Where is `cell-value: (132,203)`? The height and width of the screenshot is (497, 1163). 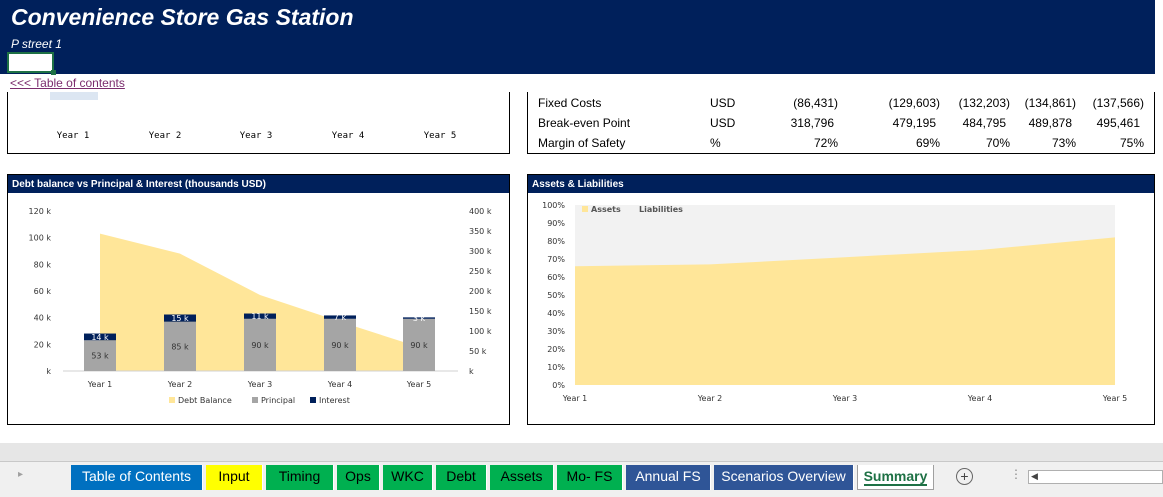 cell-value: (132,203) is located at coordinates (984, 103).